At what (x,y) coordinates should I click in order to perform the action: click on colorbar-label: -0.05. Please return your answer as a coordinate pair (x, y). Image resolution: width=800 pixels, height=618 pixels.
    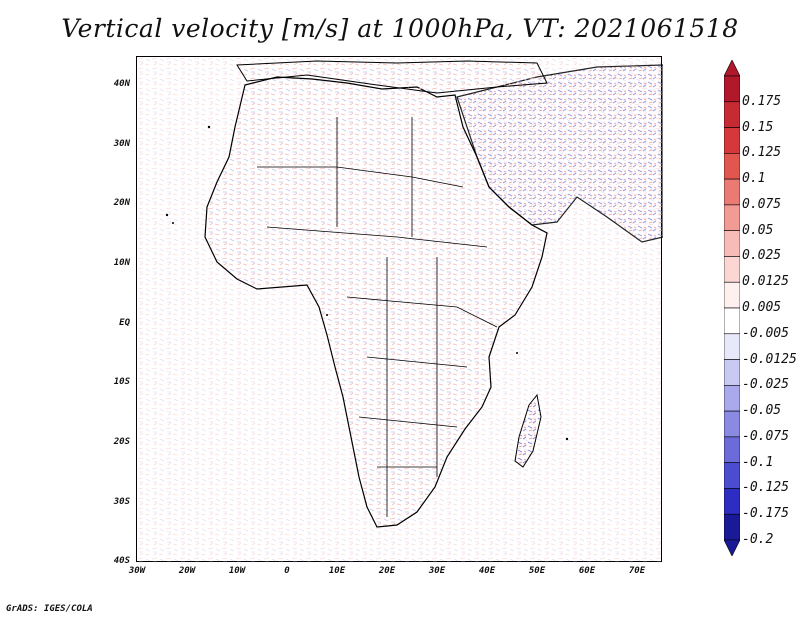
    Looking at the image, I should click on (762, 411).